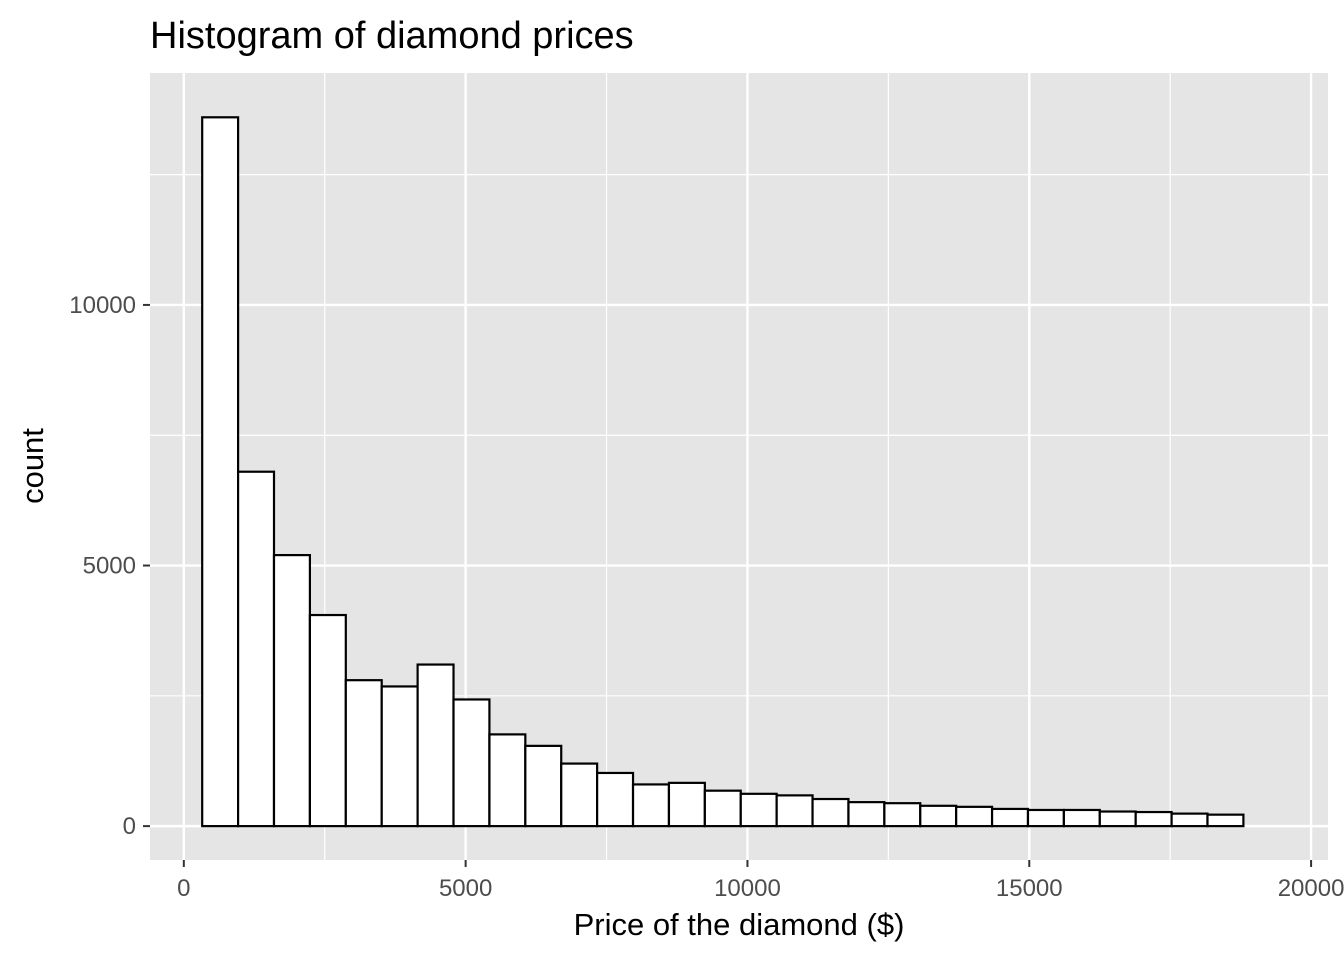 The width and height of the screenshot is (1344, 960). I want to click on y-axis: 0 5000 10000, so click(109, 566).